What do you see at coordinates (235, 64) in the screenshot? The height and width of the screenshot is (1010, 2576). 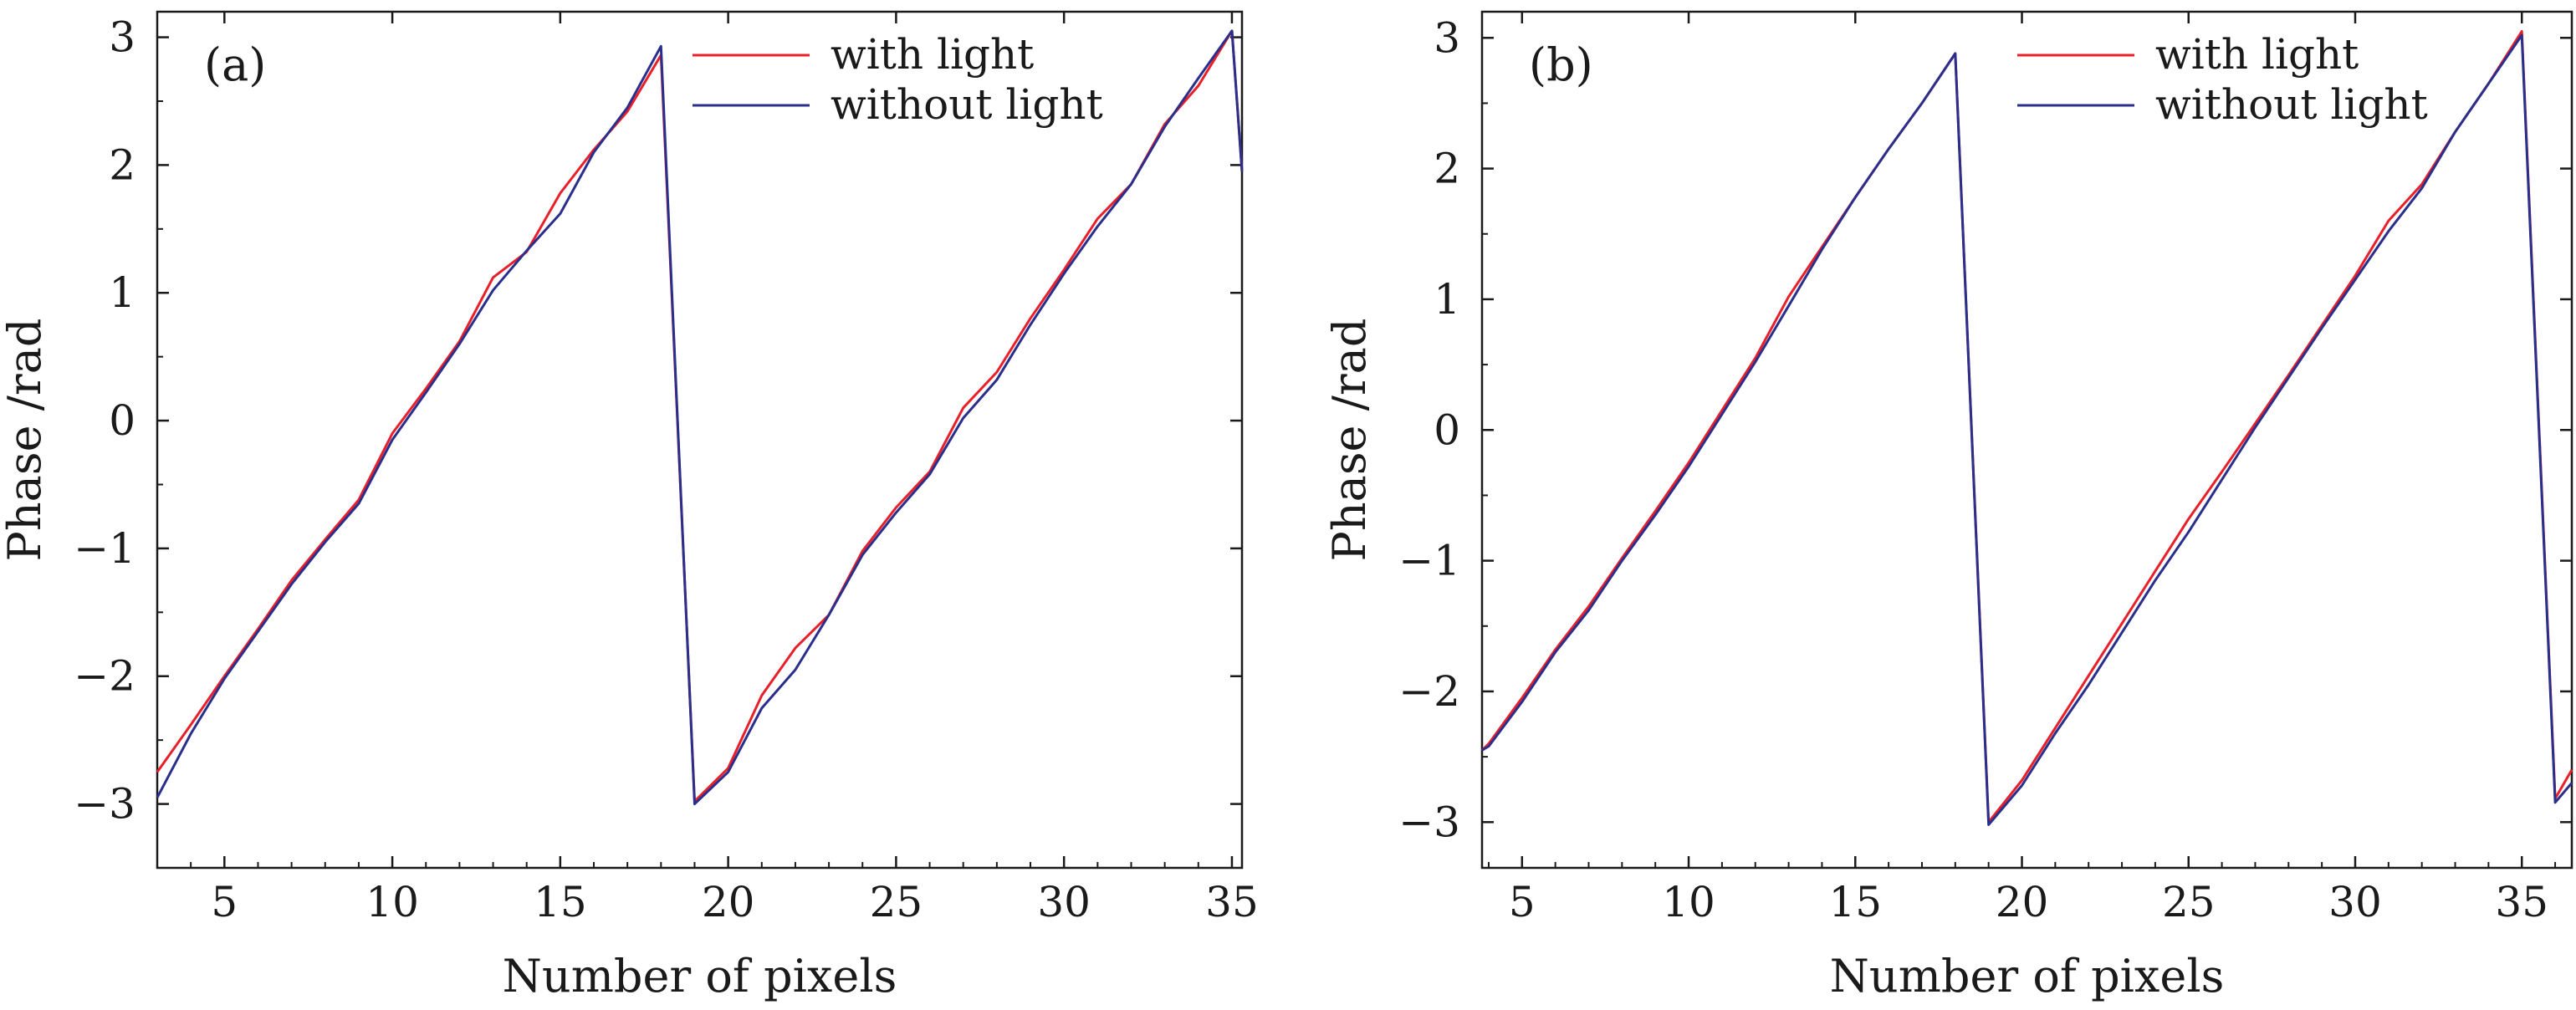 I see `panel-label: (a)` at bounding box center [235, 64].